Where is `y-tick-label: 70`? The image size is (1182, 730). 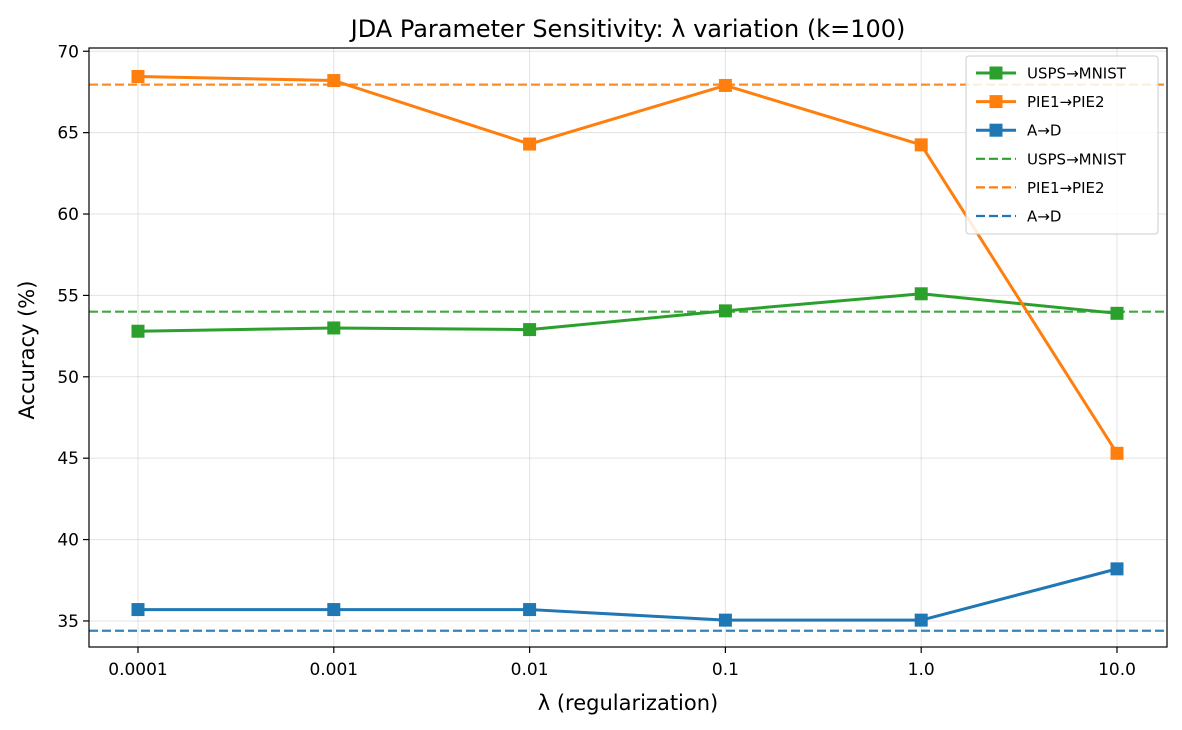 y-tick-label: 70 is located at coordinates (68, 52).